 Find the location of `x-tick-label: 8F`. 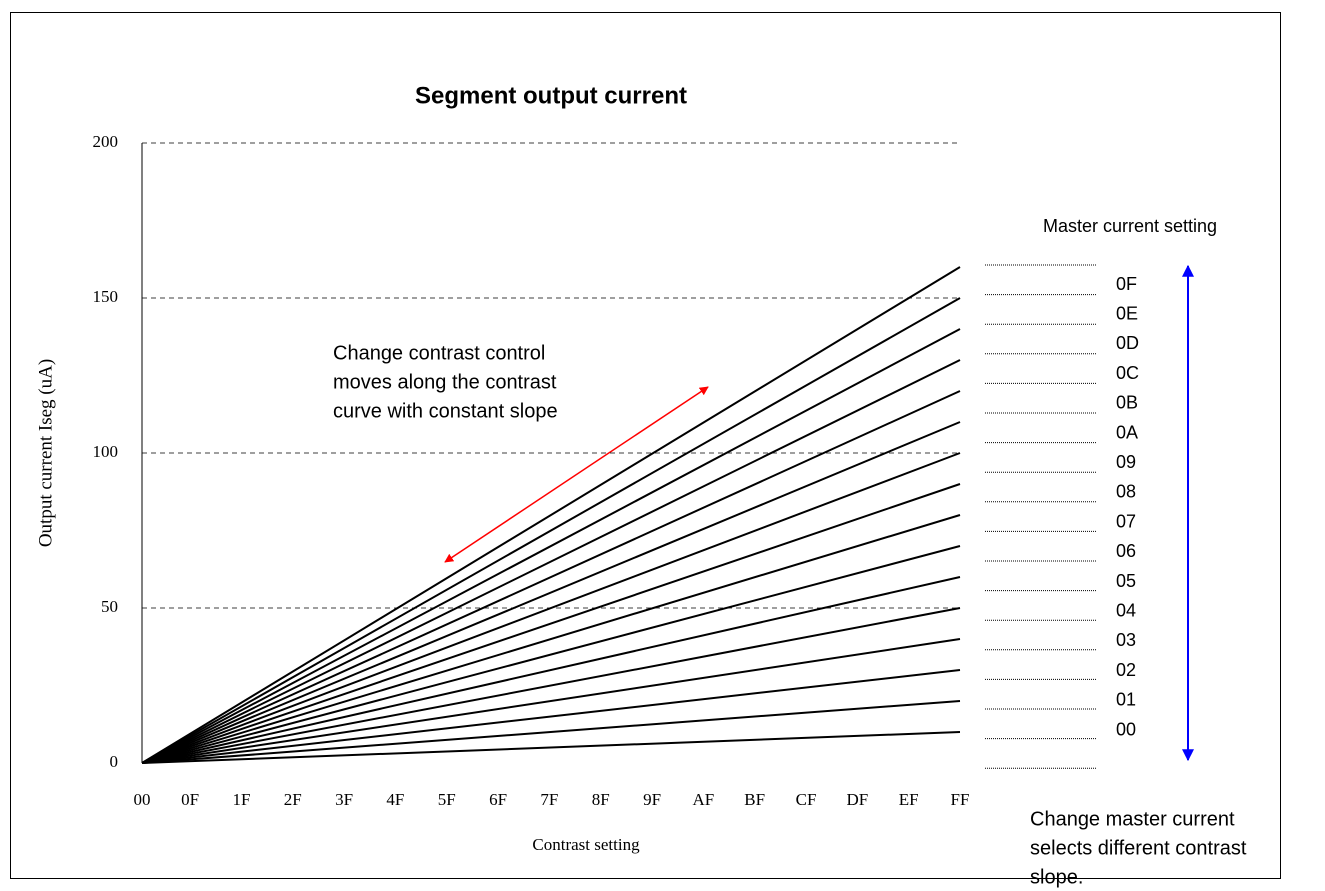

x-tick-label: 8F is located at coordinates (601, 799).